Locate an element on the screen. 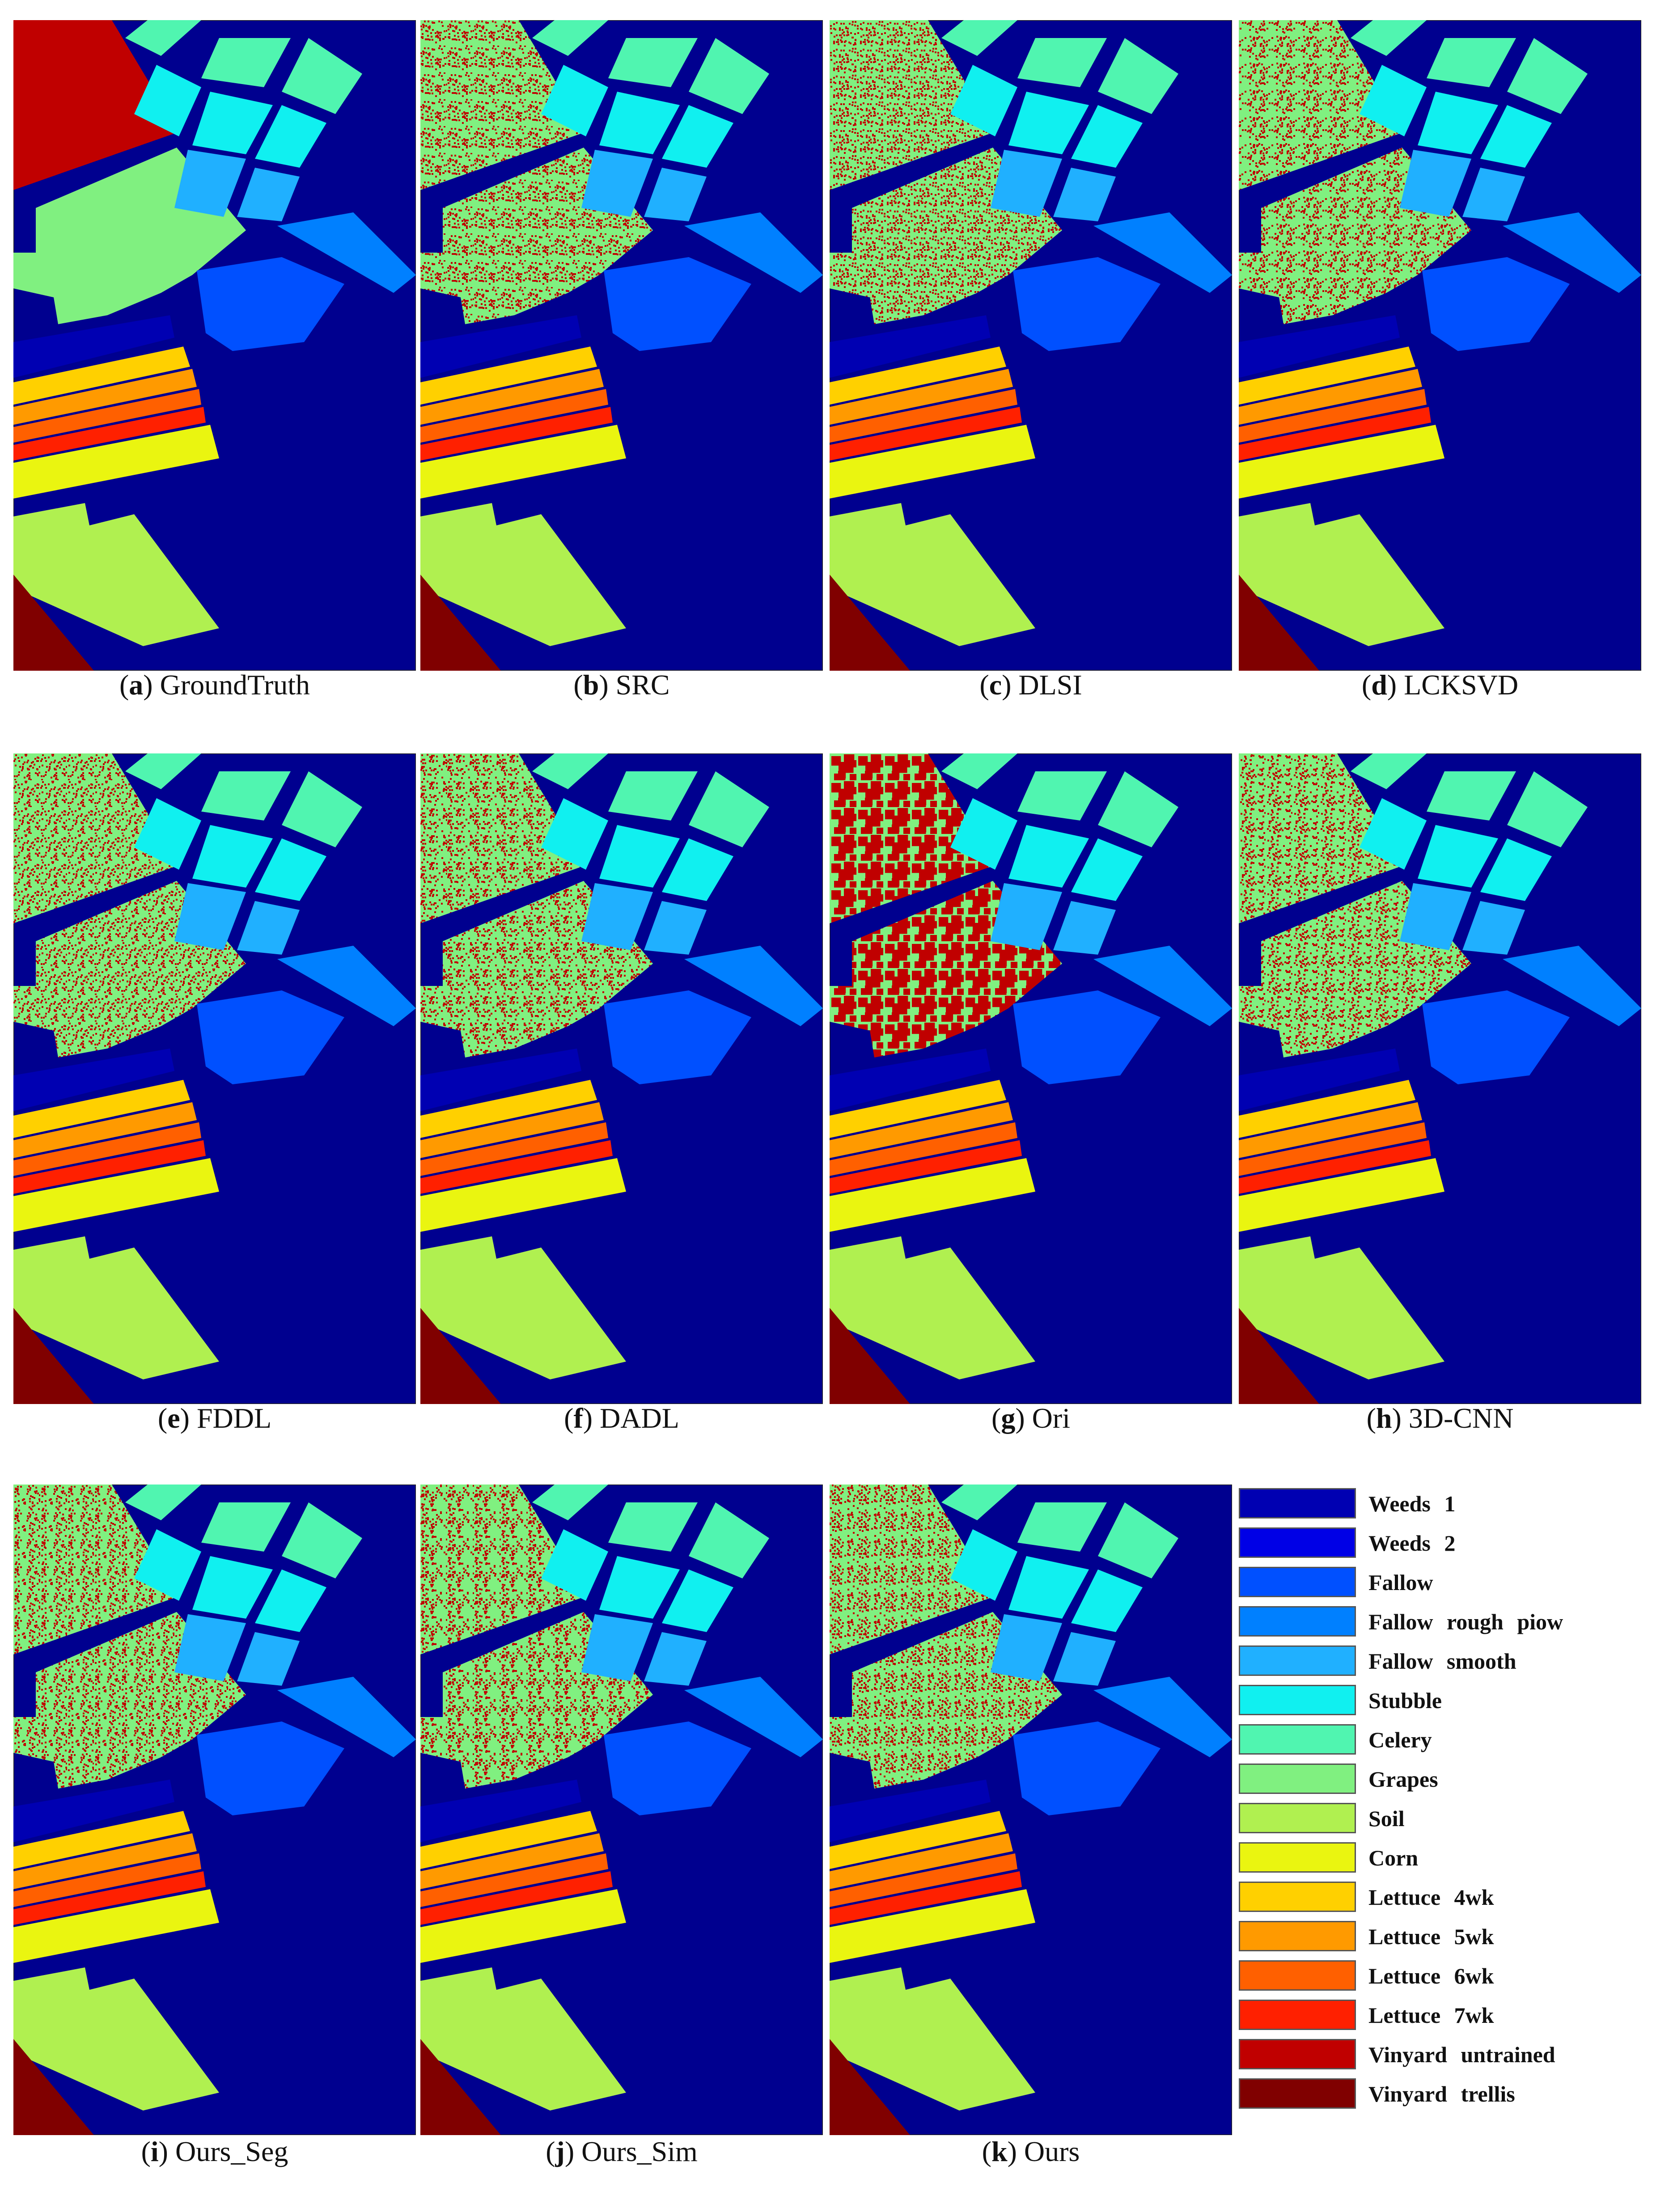 This screenshot has width=1669, height=2212. panel-method-name: Ori is located at coordinates (1051, 1418).